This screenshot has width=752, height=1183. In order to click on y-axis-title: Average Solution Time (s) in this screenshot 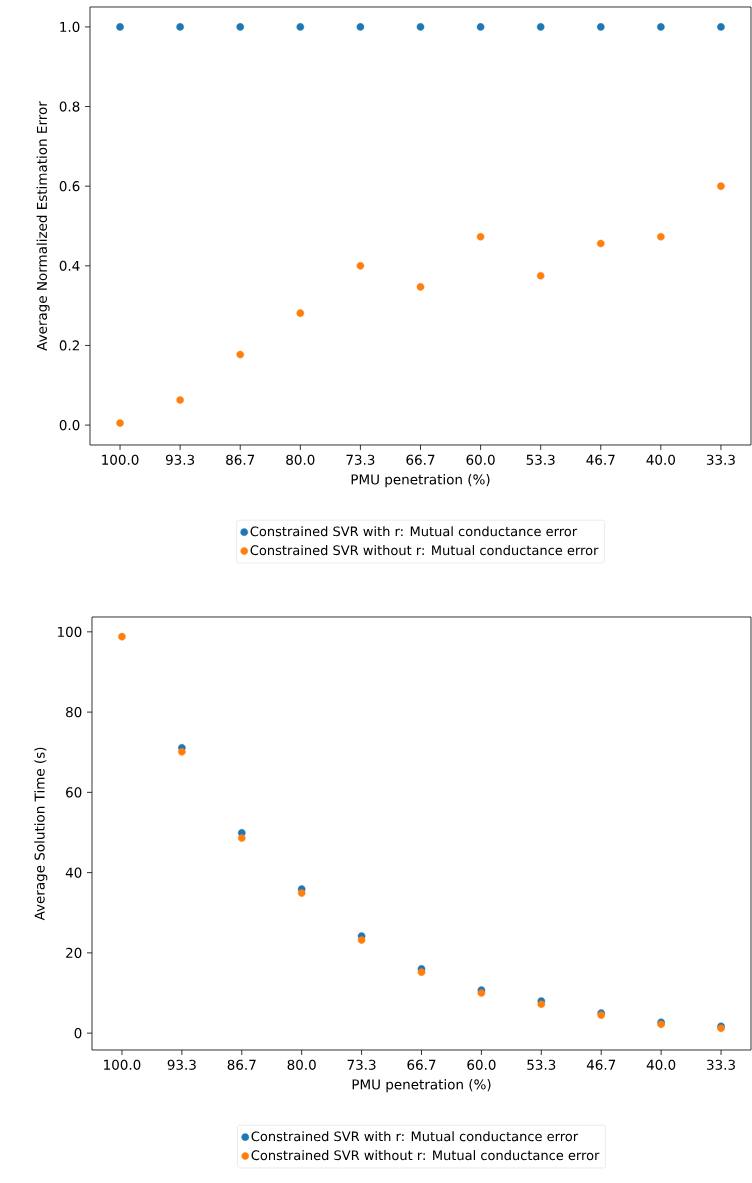, I will do `click(41, 834)`.